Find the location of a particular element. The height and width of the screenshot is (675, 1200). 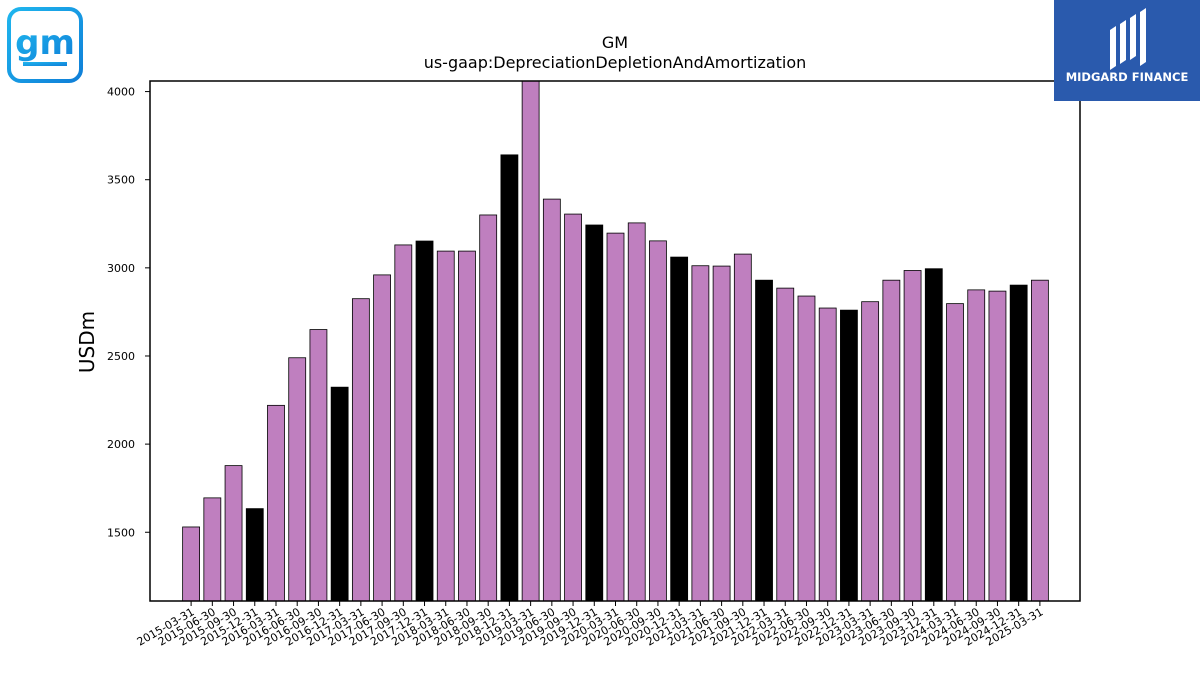

midgard-finance-logo: MIDGARD FINANCE is located at coordinates (1127, 50).